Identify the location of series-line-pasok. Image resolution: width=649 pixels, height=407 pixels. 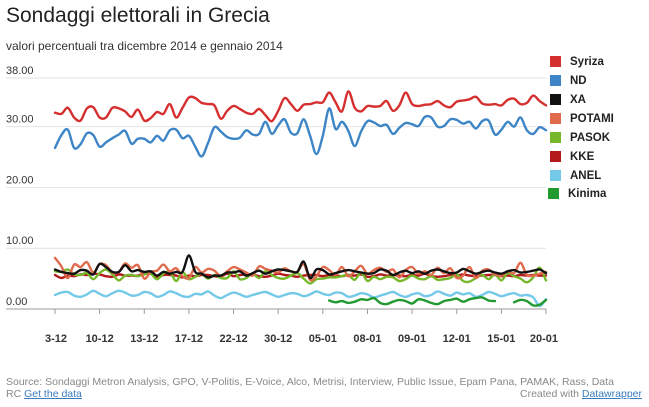
(300, 275).